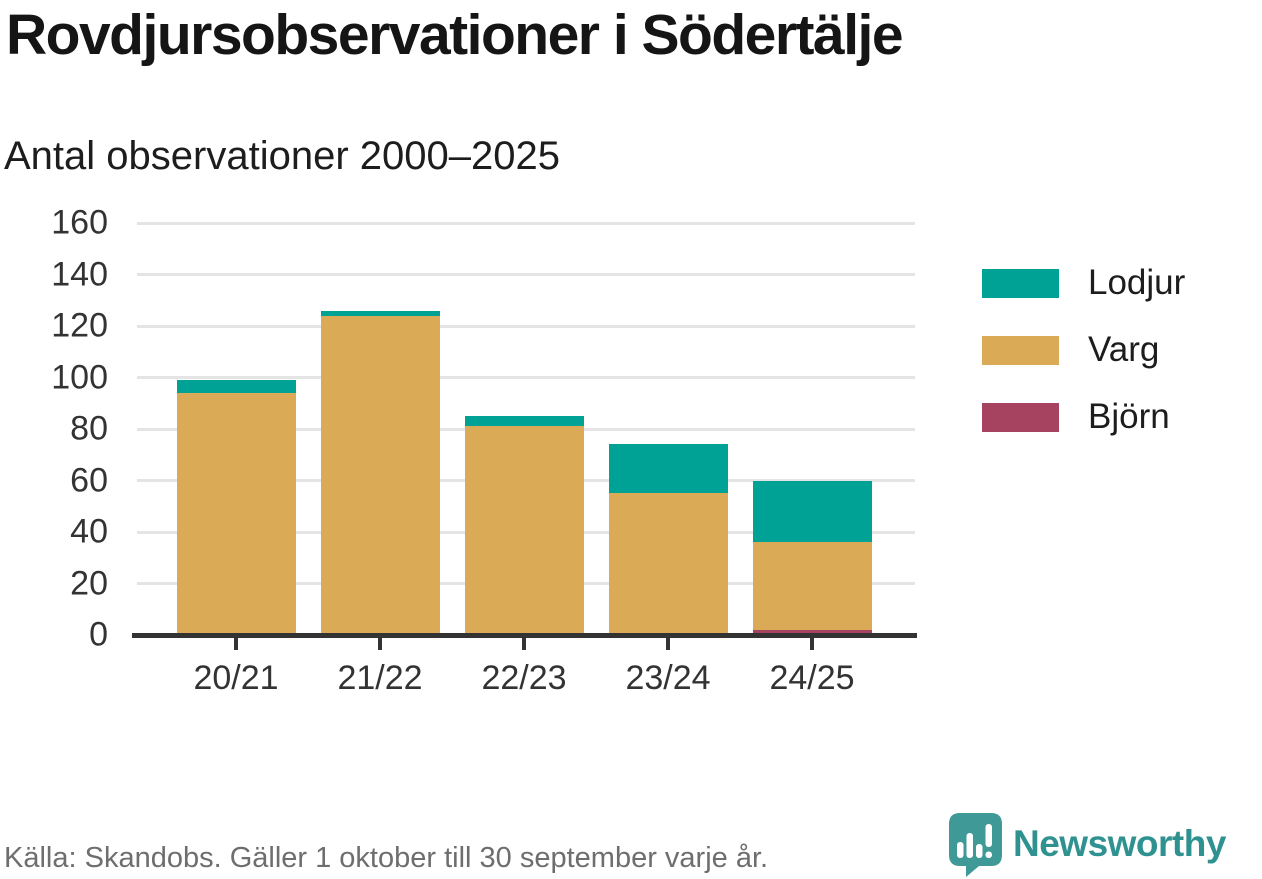  I want to click on legend-swatch-bjorn, so click(1020, 417).